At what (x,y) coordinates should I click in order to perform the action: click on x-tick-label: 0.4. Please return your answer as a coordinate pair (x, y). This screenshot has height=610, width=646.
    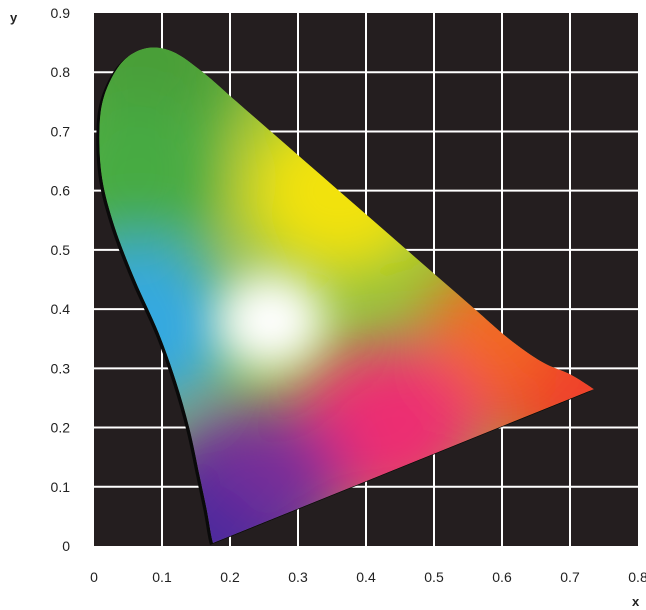
    Looking at the image, I should click on (366, 577).